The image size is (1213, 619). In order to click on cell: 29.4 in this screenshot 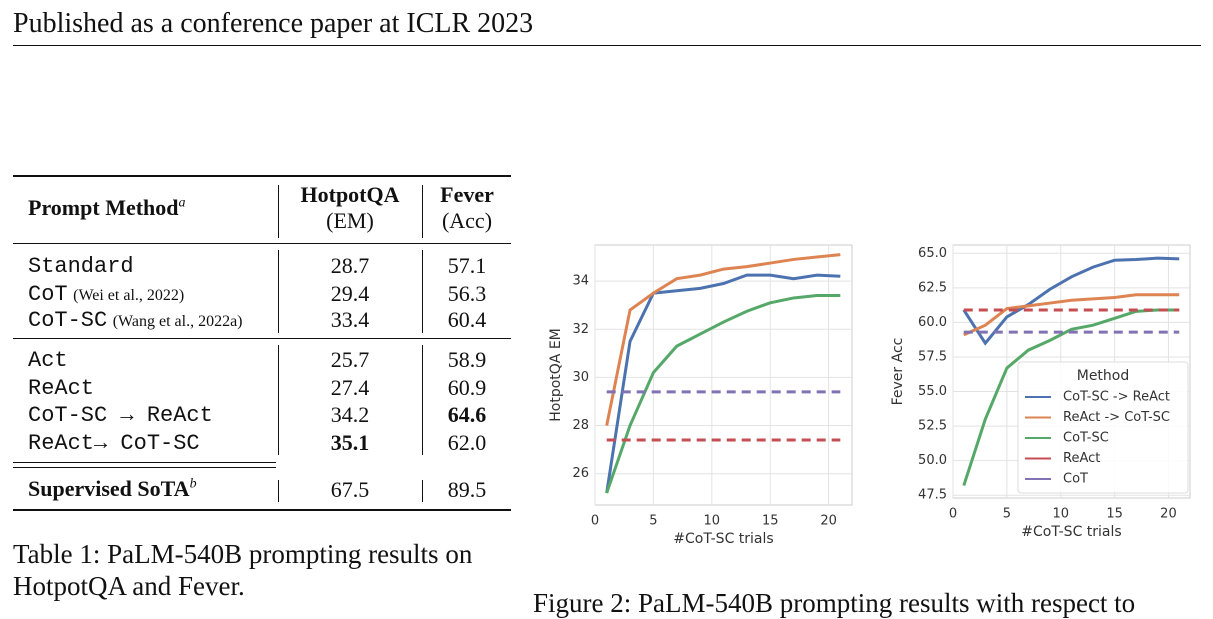, I will do `click(350, 293)`.